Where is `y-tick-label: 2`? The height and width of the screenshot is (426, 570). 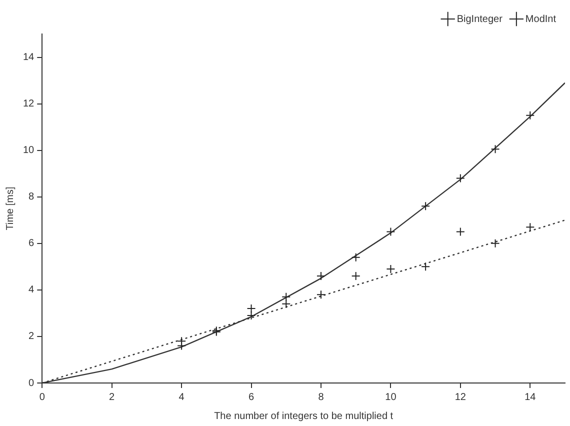 y-tick-label: 2 is located at coordinates (31, 336).